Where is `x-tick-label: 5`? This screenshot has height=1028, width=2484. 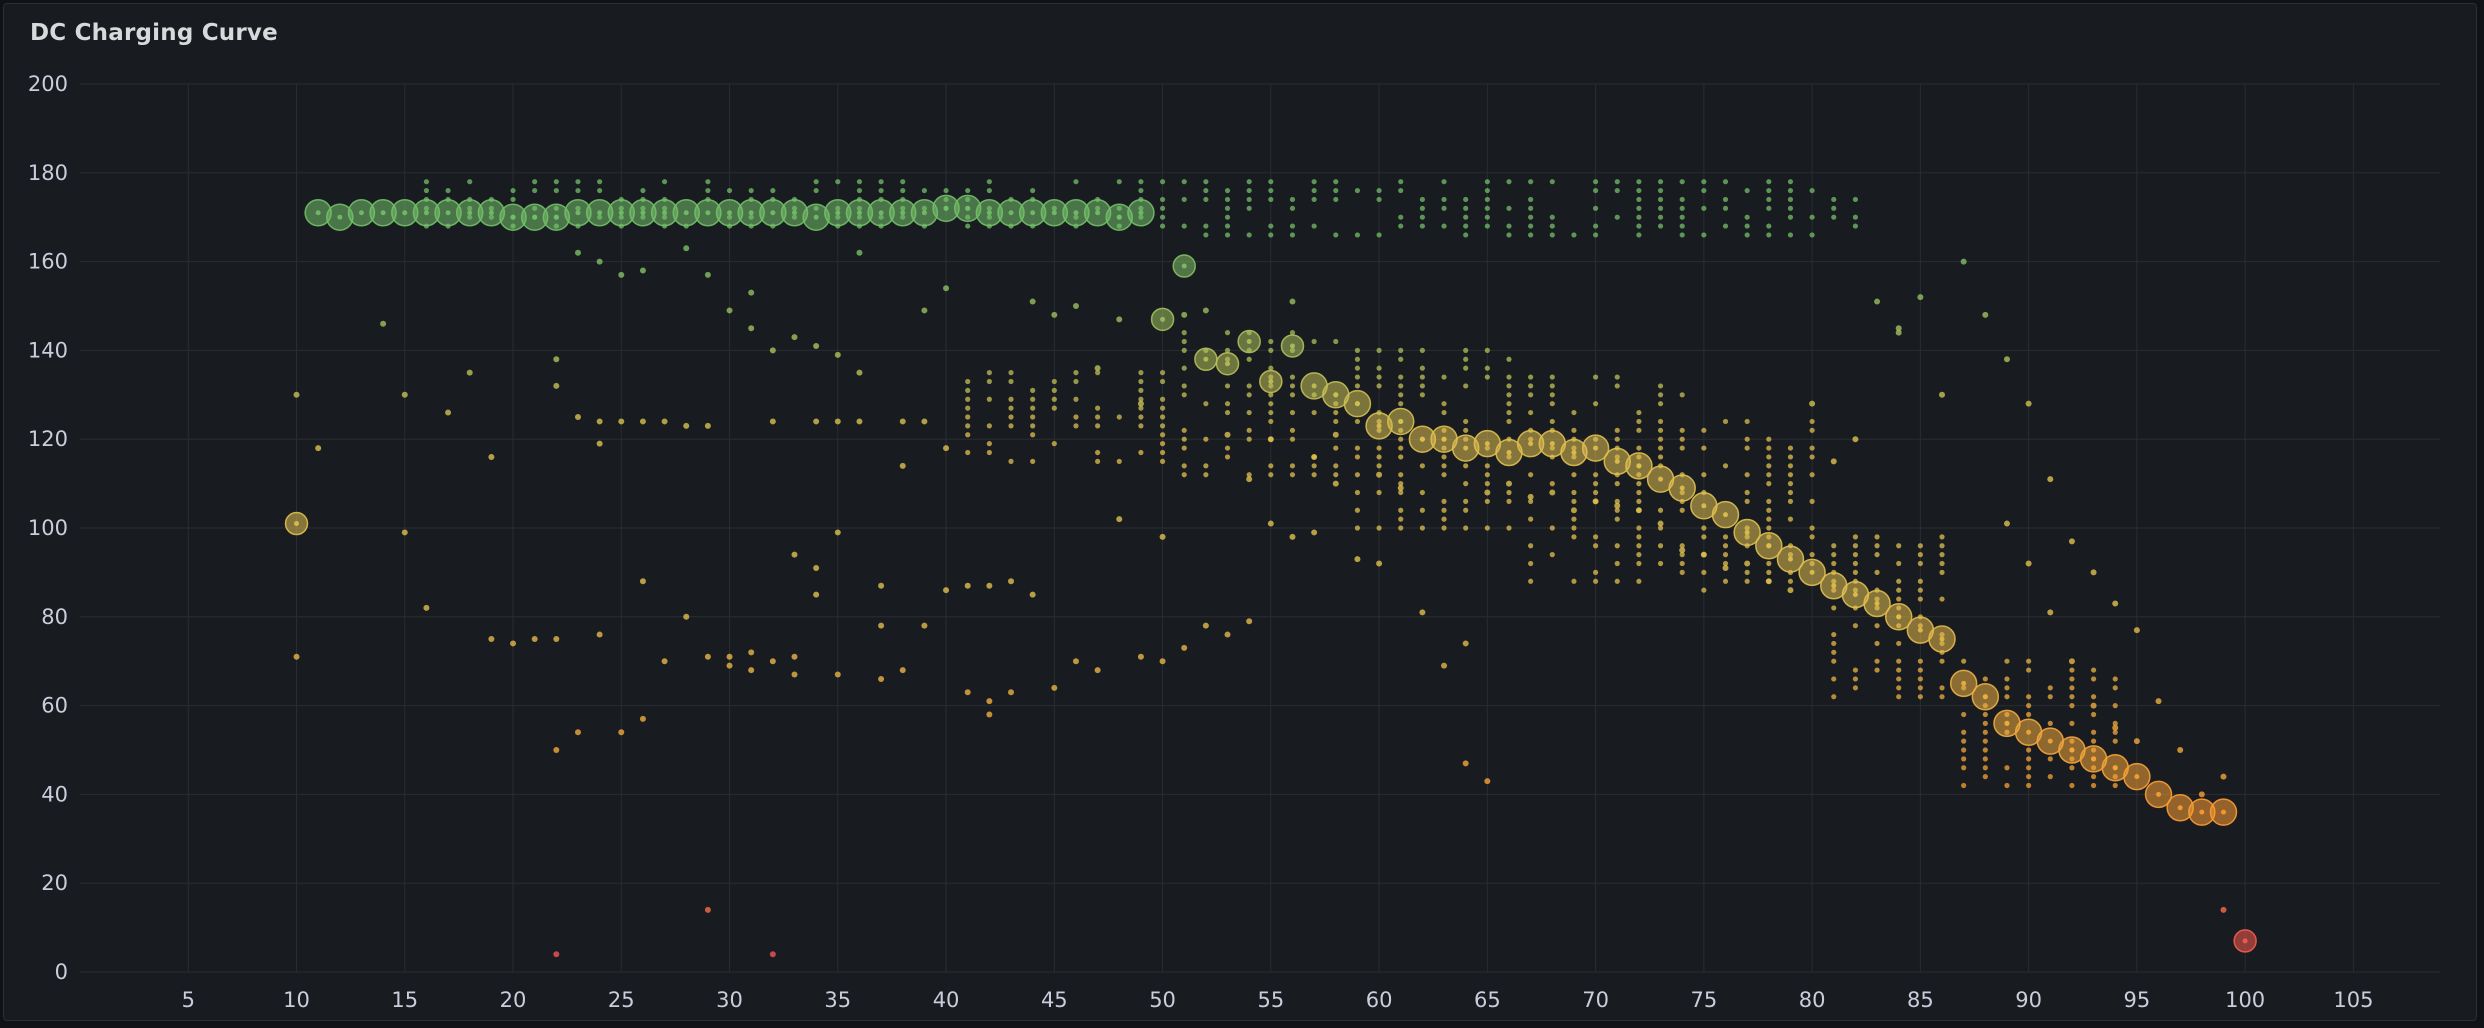
x-tick-label: 5 is located at coordinates (188, 1000).